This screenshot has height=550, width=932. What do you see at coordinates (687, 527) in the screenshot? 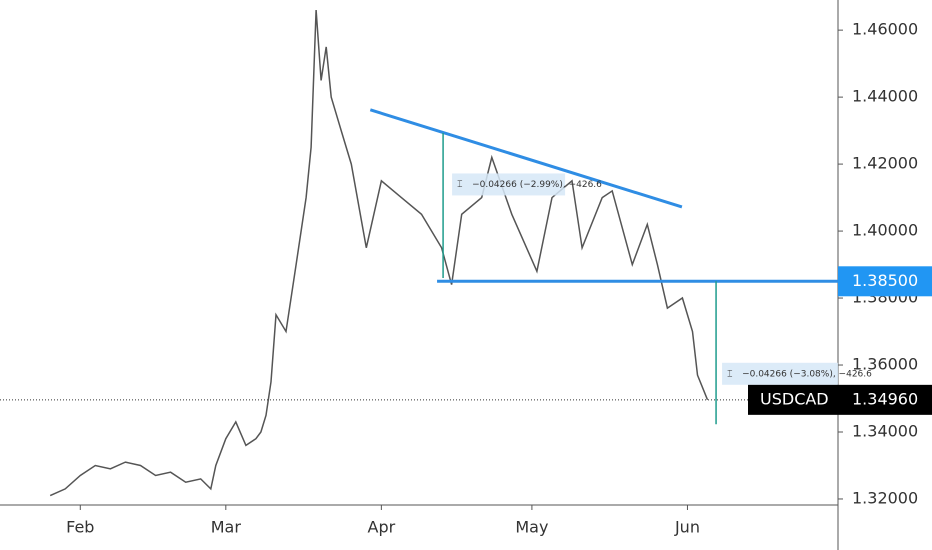
I see `x-tick-label: Jun` at bounding box center [687, 527].